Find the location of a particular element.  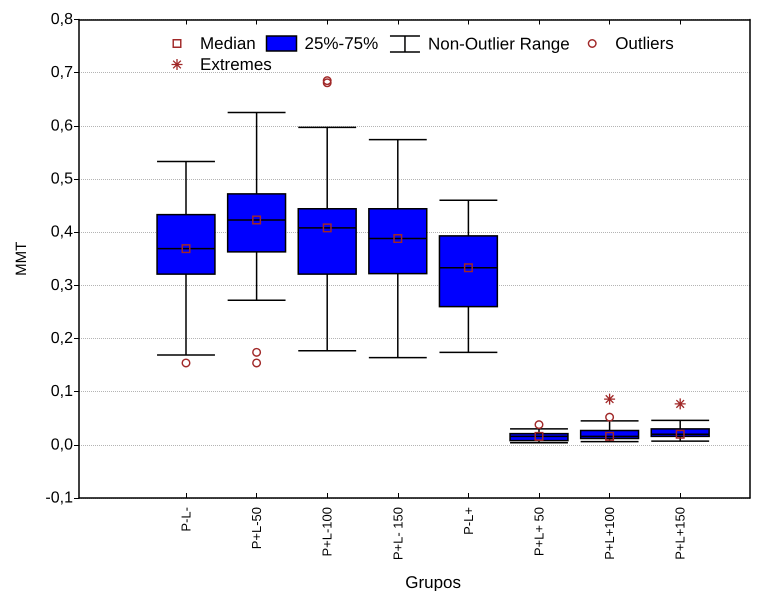

x-tick-label: P-L- is located at coordinates (186, 519).